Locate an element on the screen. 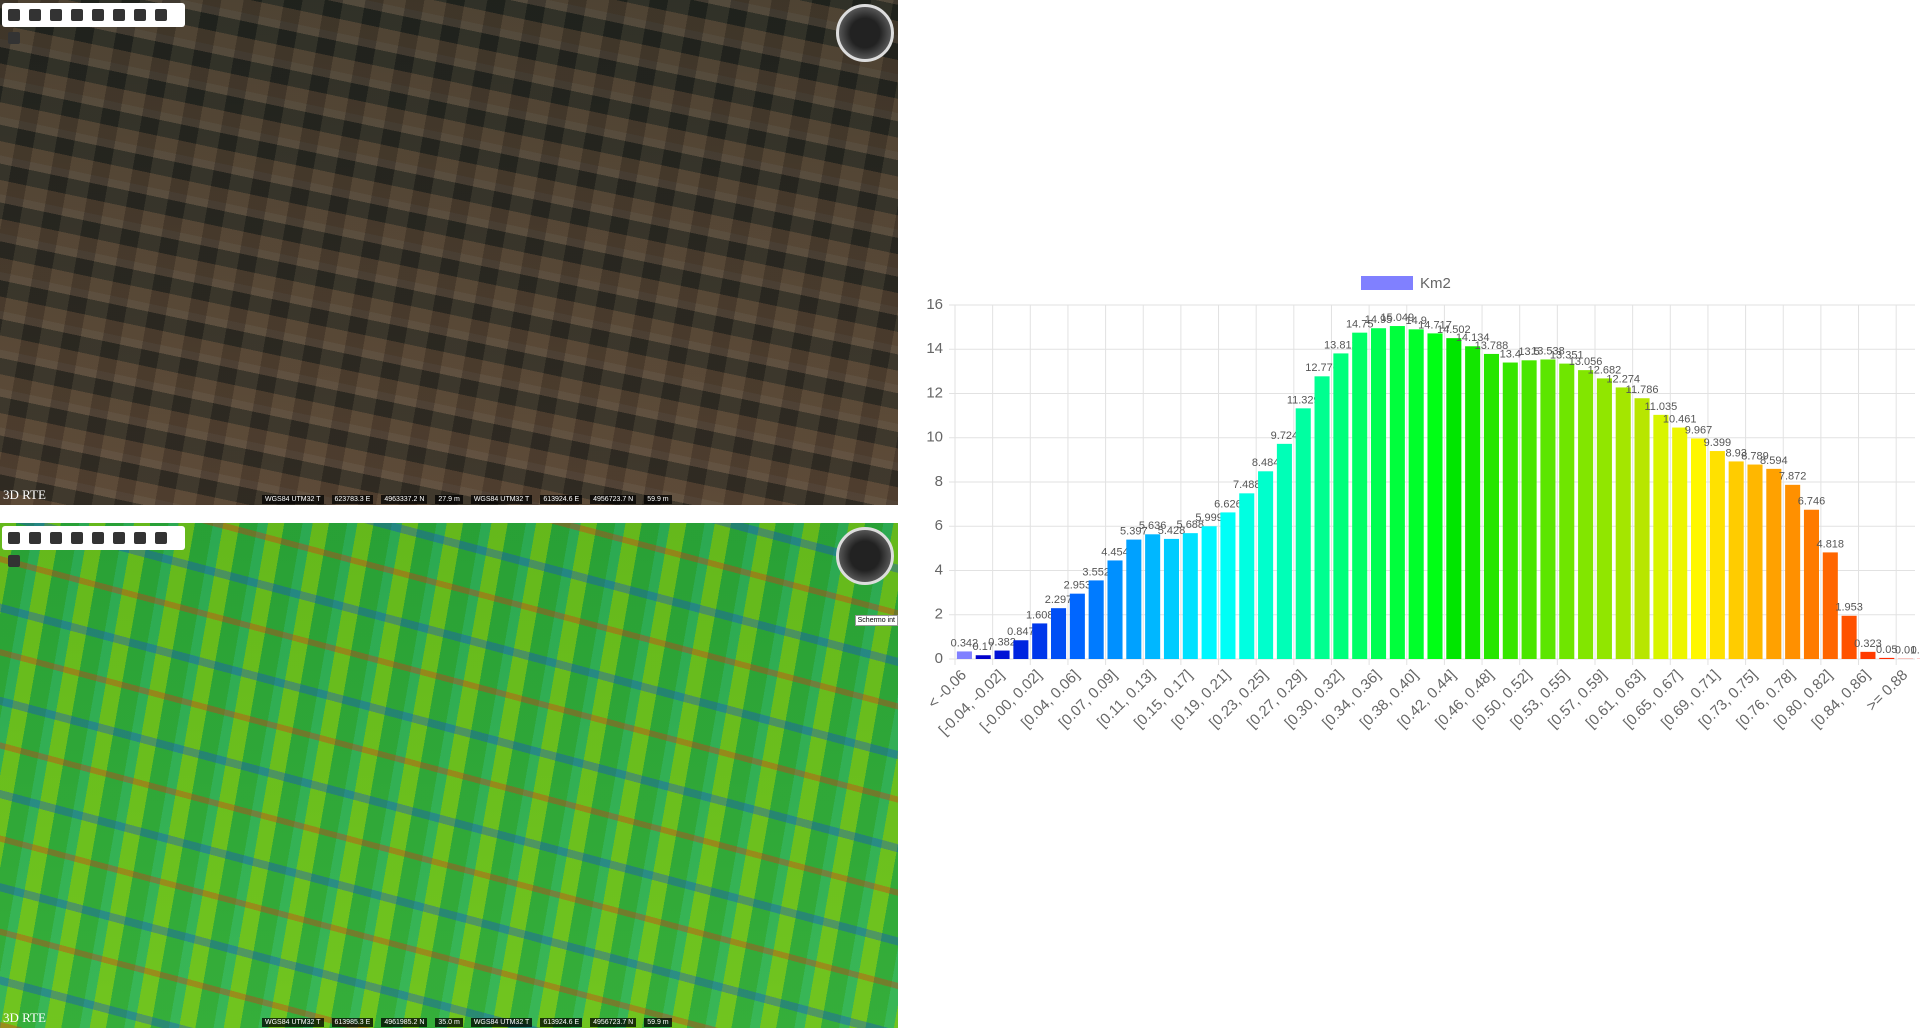 The width and height of the screenshot is (1920, 1028). value-label: 14.717 is located at coordinates (1435, 325).